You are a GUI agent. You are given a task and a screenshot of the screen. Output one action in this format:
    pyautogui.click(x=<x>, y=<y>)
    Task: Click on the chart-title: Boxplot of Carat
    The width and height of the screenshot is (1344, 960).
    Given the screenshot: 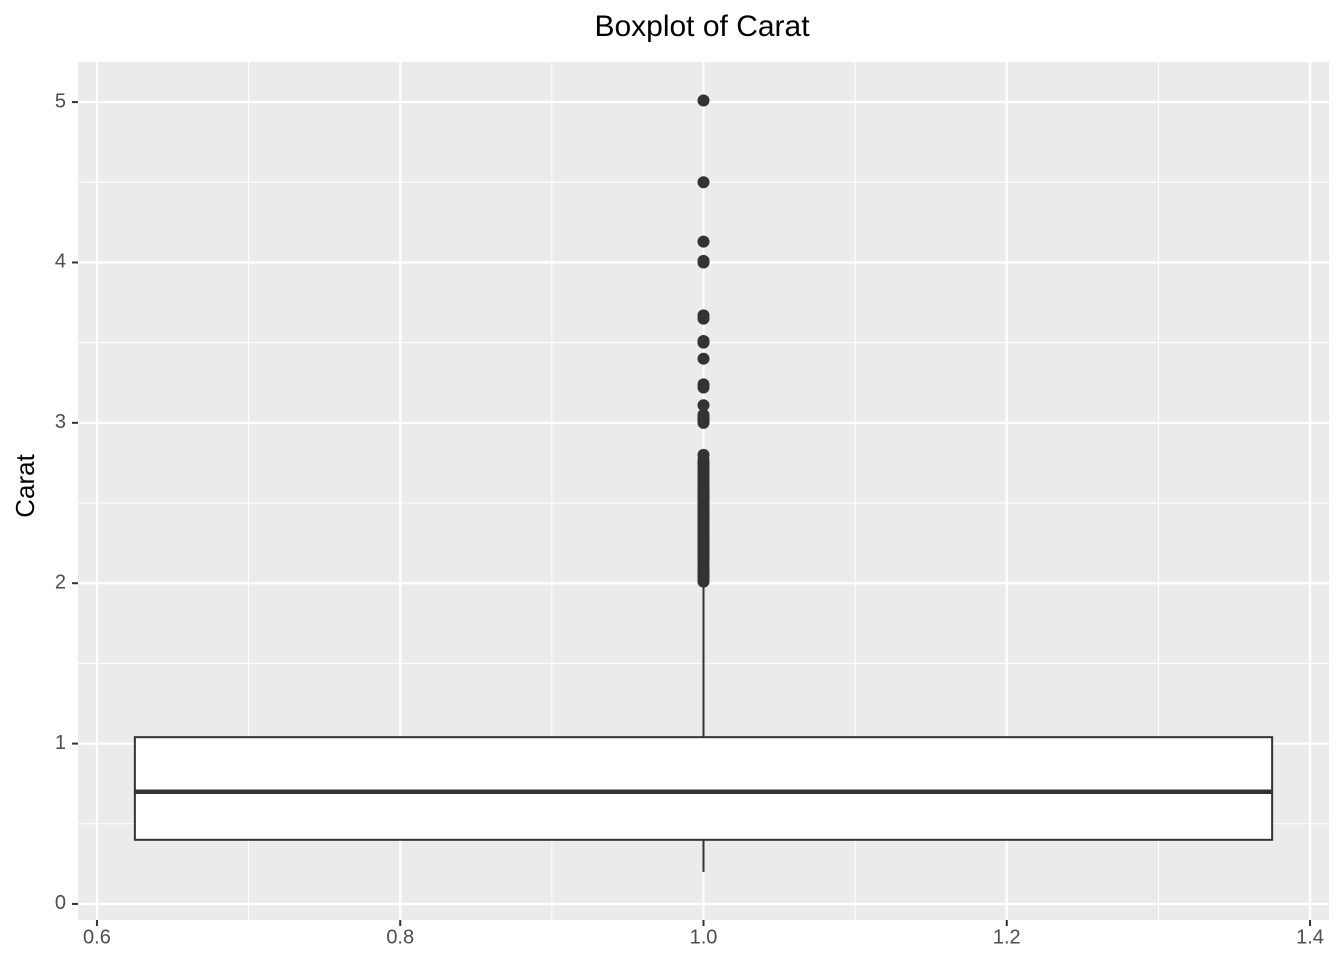 What is the action you would take?
    pyautogui.click(x=702, y=26)
    